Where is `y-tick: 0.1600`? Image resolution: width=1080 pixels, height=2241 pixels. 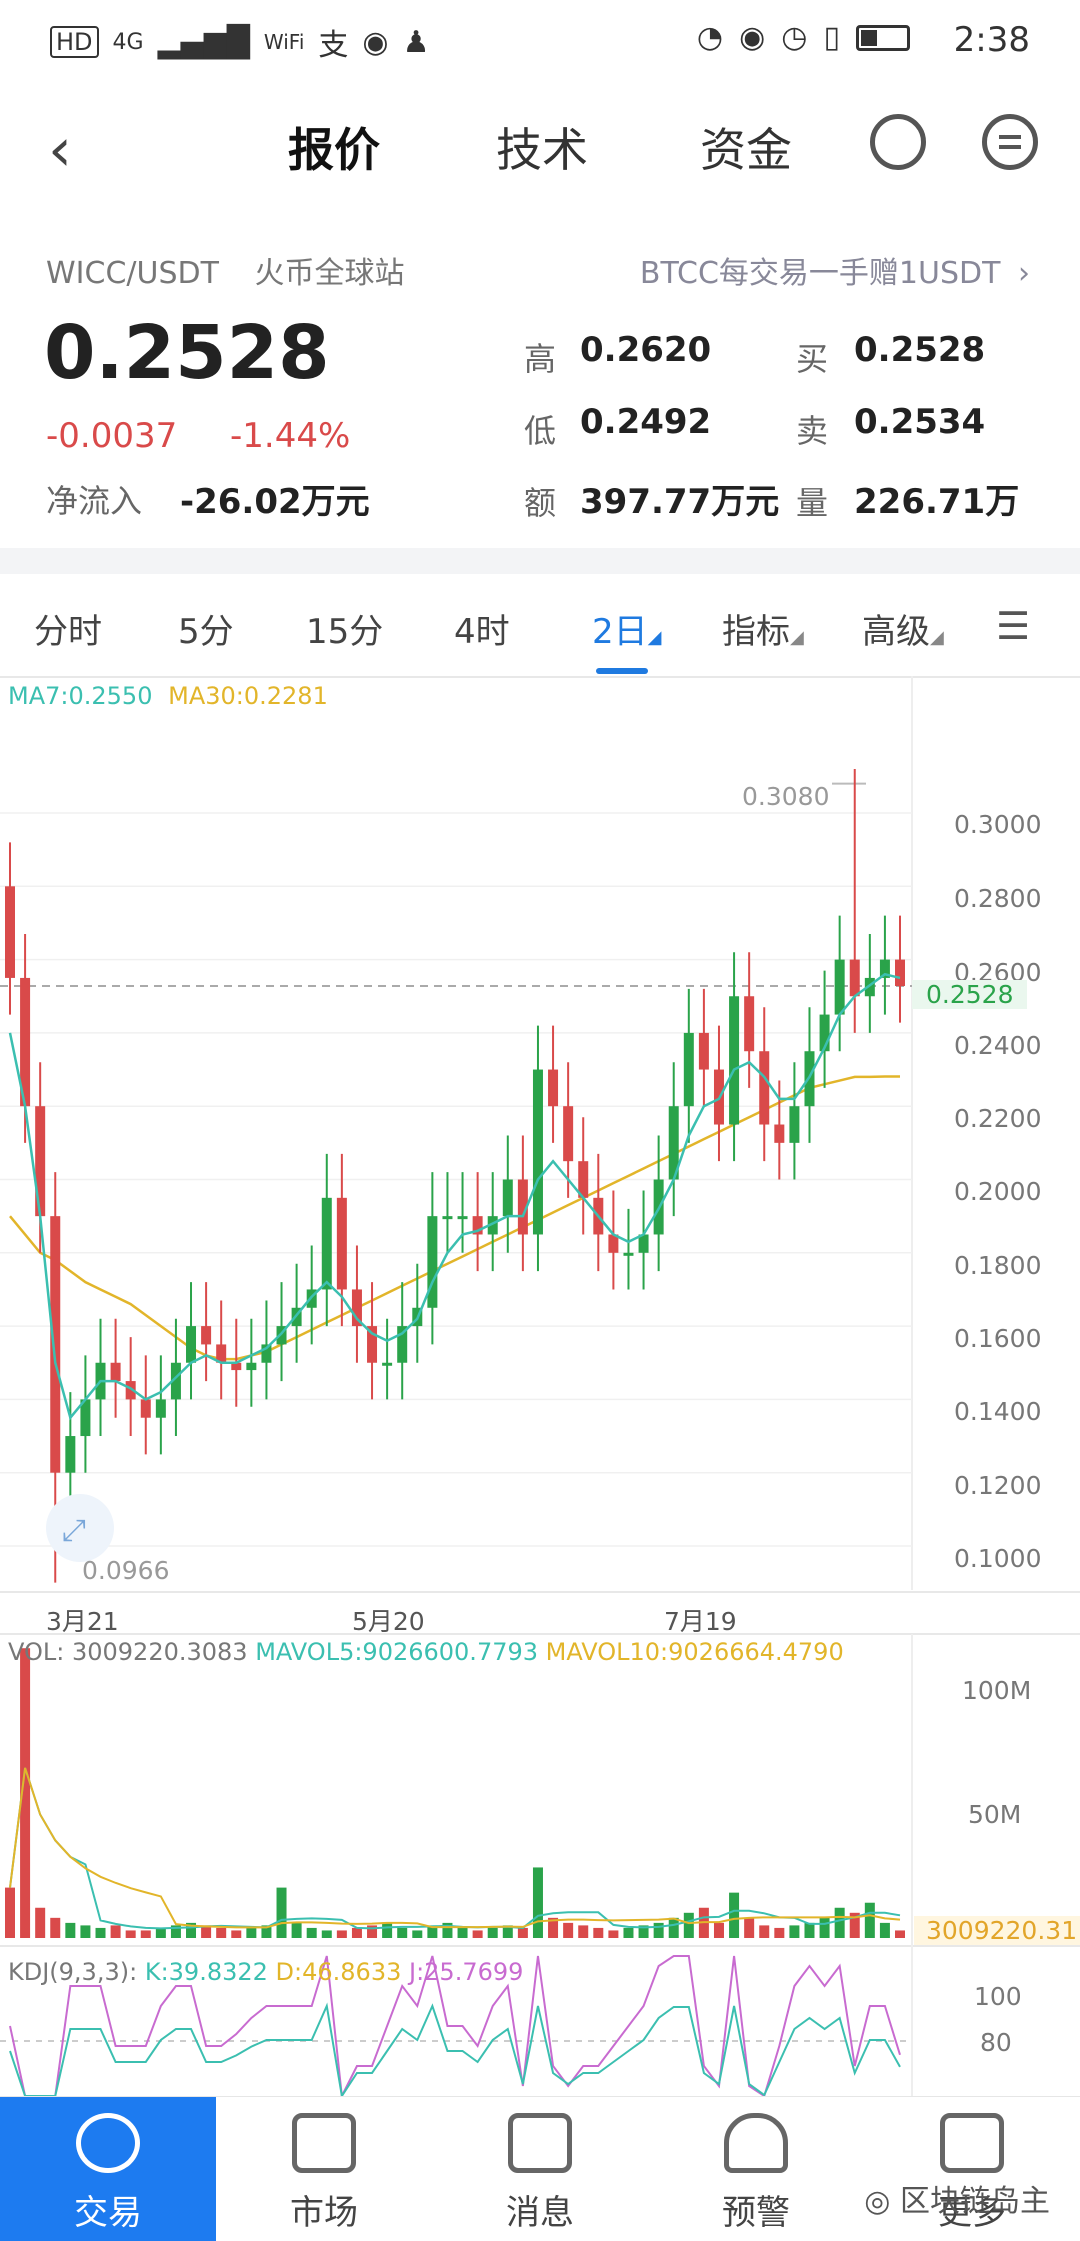
y-tick: 0.1600 is located at coordinates (998, 1338).